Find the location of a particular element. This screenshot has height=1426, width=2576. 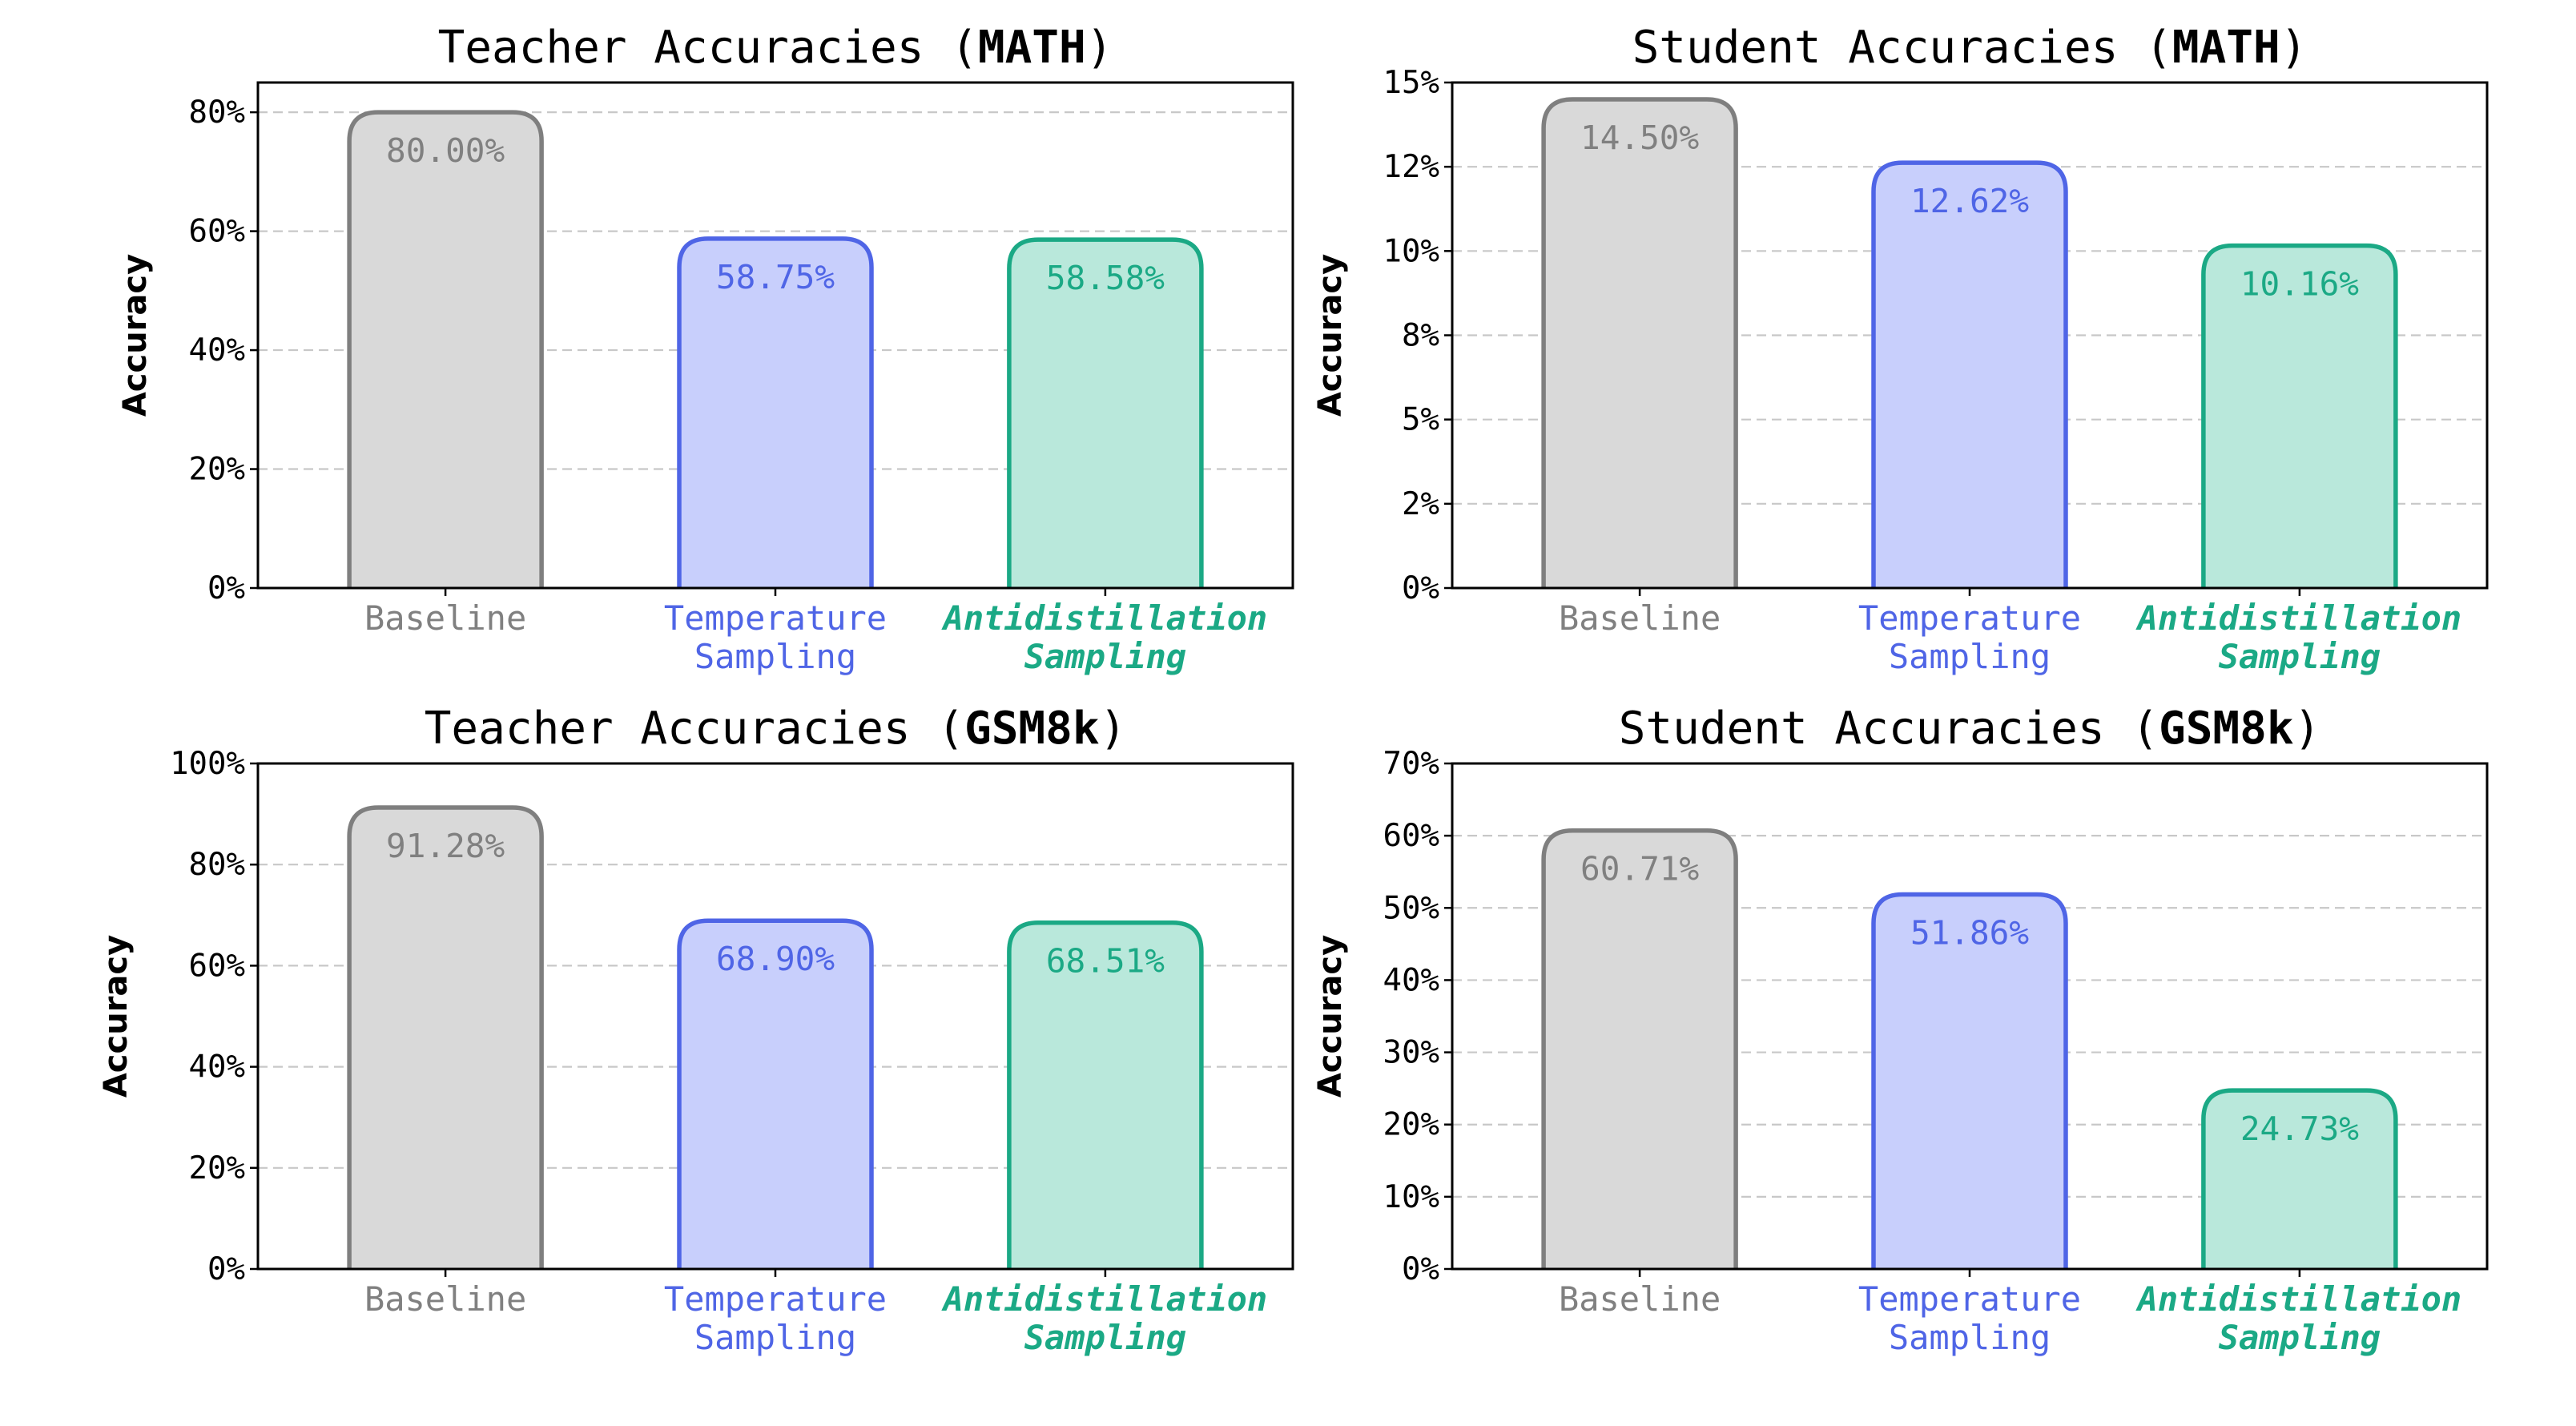

value-label: 10.16% is located at coordinates (2299, 284).